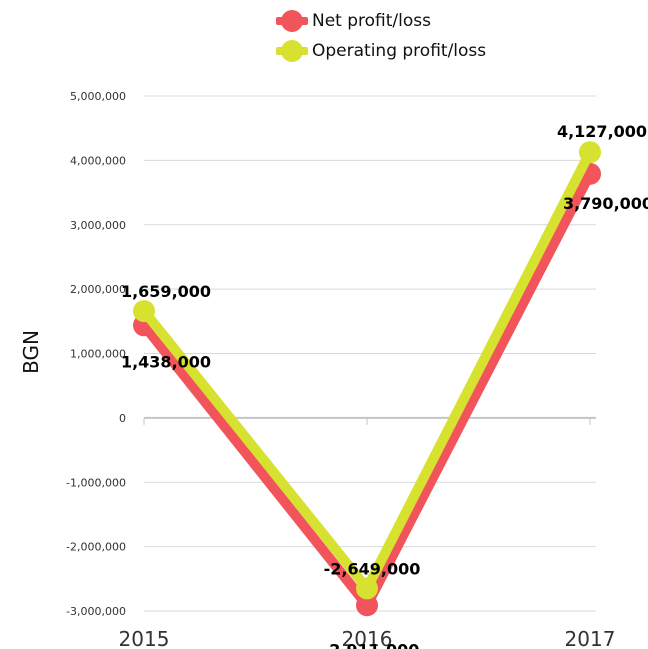 Image resolution: width=648 pixels, height=649 pixels. What do you see at coordinates (31, 352) in the screenshot?
I see `y-axis-title: BGN` at bounding box center [31, 352].